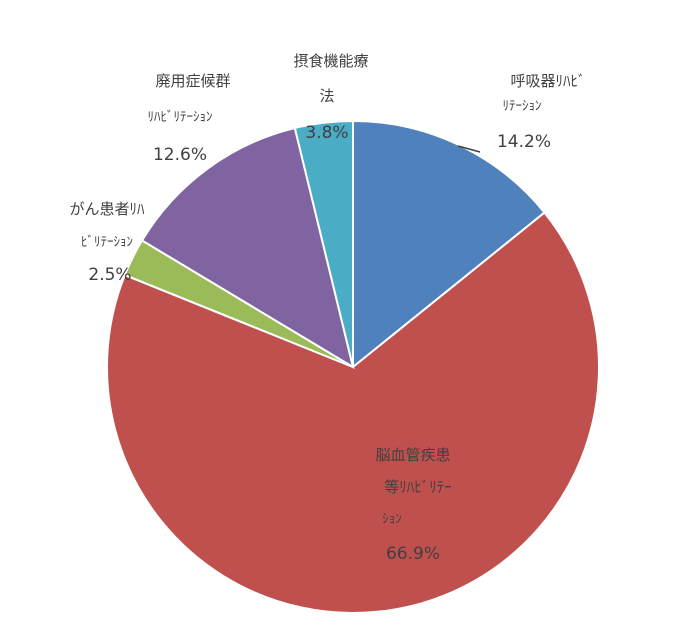 The height and width of the screenshot is (643, 700). I want to click on slice-label-swallowing: 摂食機能療 法 3.8%, so click(330, 97).